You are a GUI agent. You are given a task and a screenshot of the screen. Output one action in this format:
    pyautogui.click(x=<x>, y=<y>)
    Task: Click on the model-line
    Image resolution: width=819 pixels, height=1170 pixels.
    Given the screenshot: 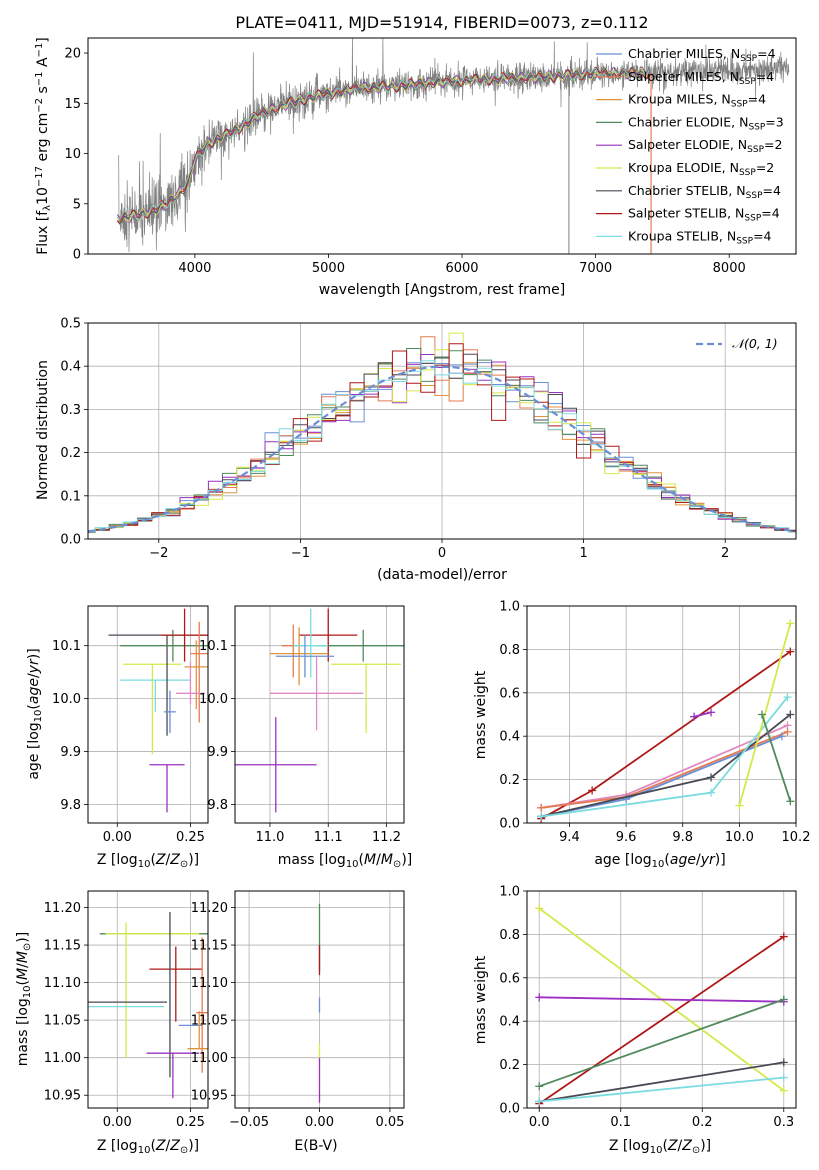 What is the action you would take?
    pyautogui.click(x=383, y=144)
    